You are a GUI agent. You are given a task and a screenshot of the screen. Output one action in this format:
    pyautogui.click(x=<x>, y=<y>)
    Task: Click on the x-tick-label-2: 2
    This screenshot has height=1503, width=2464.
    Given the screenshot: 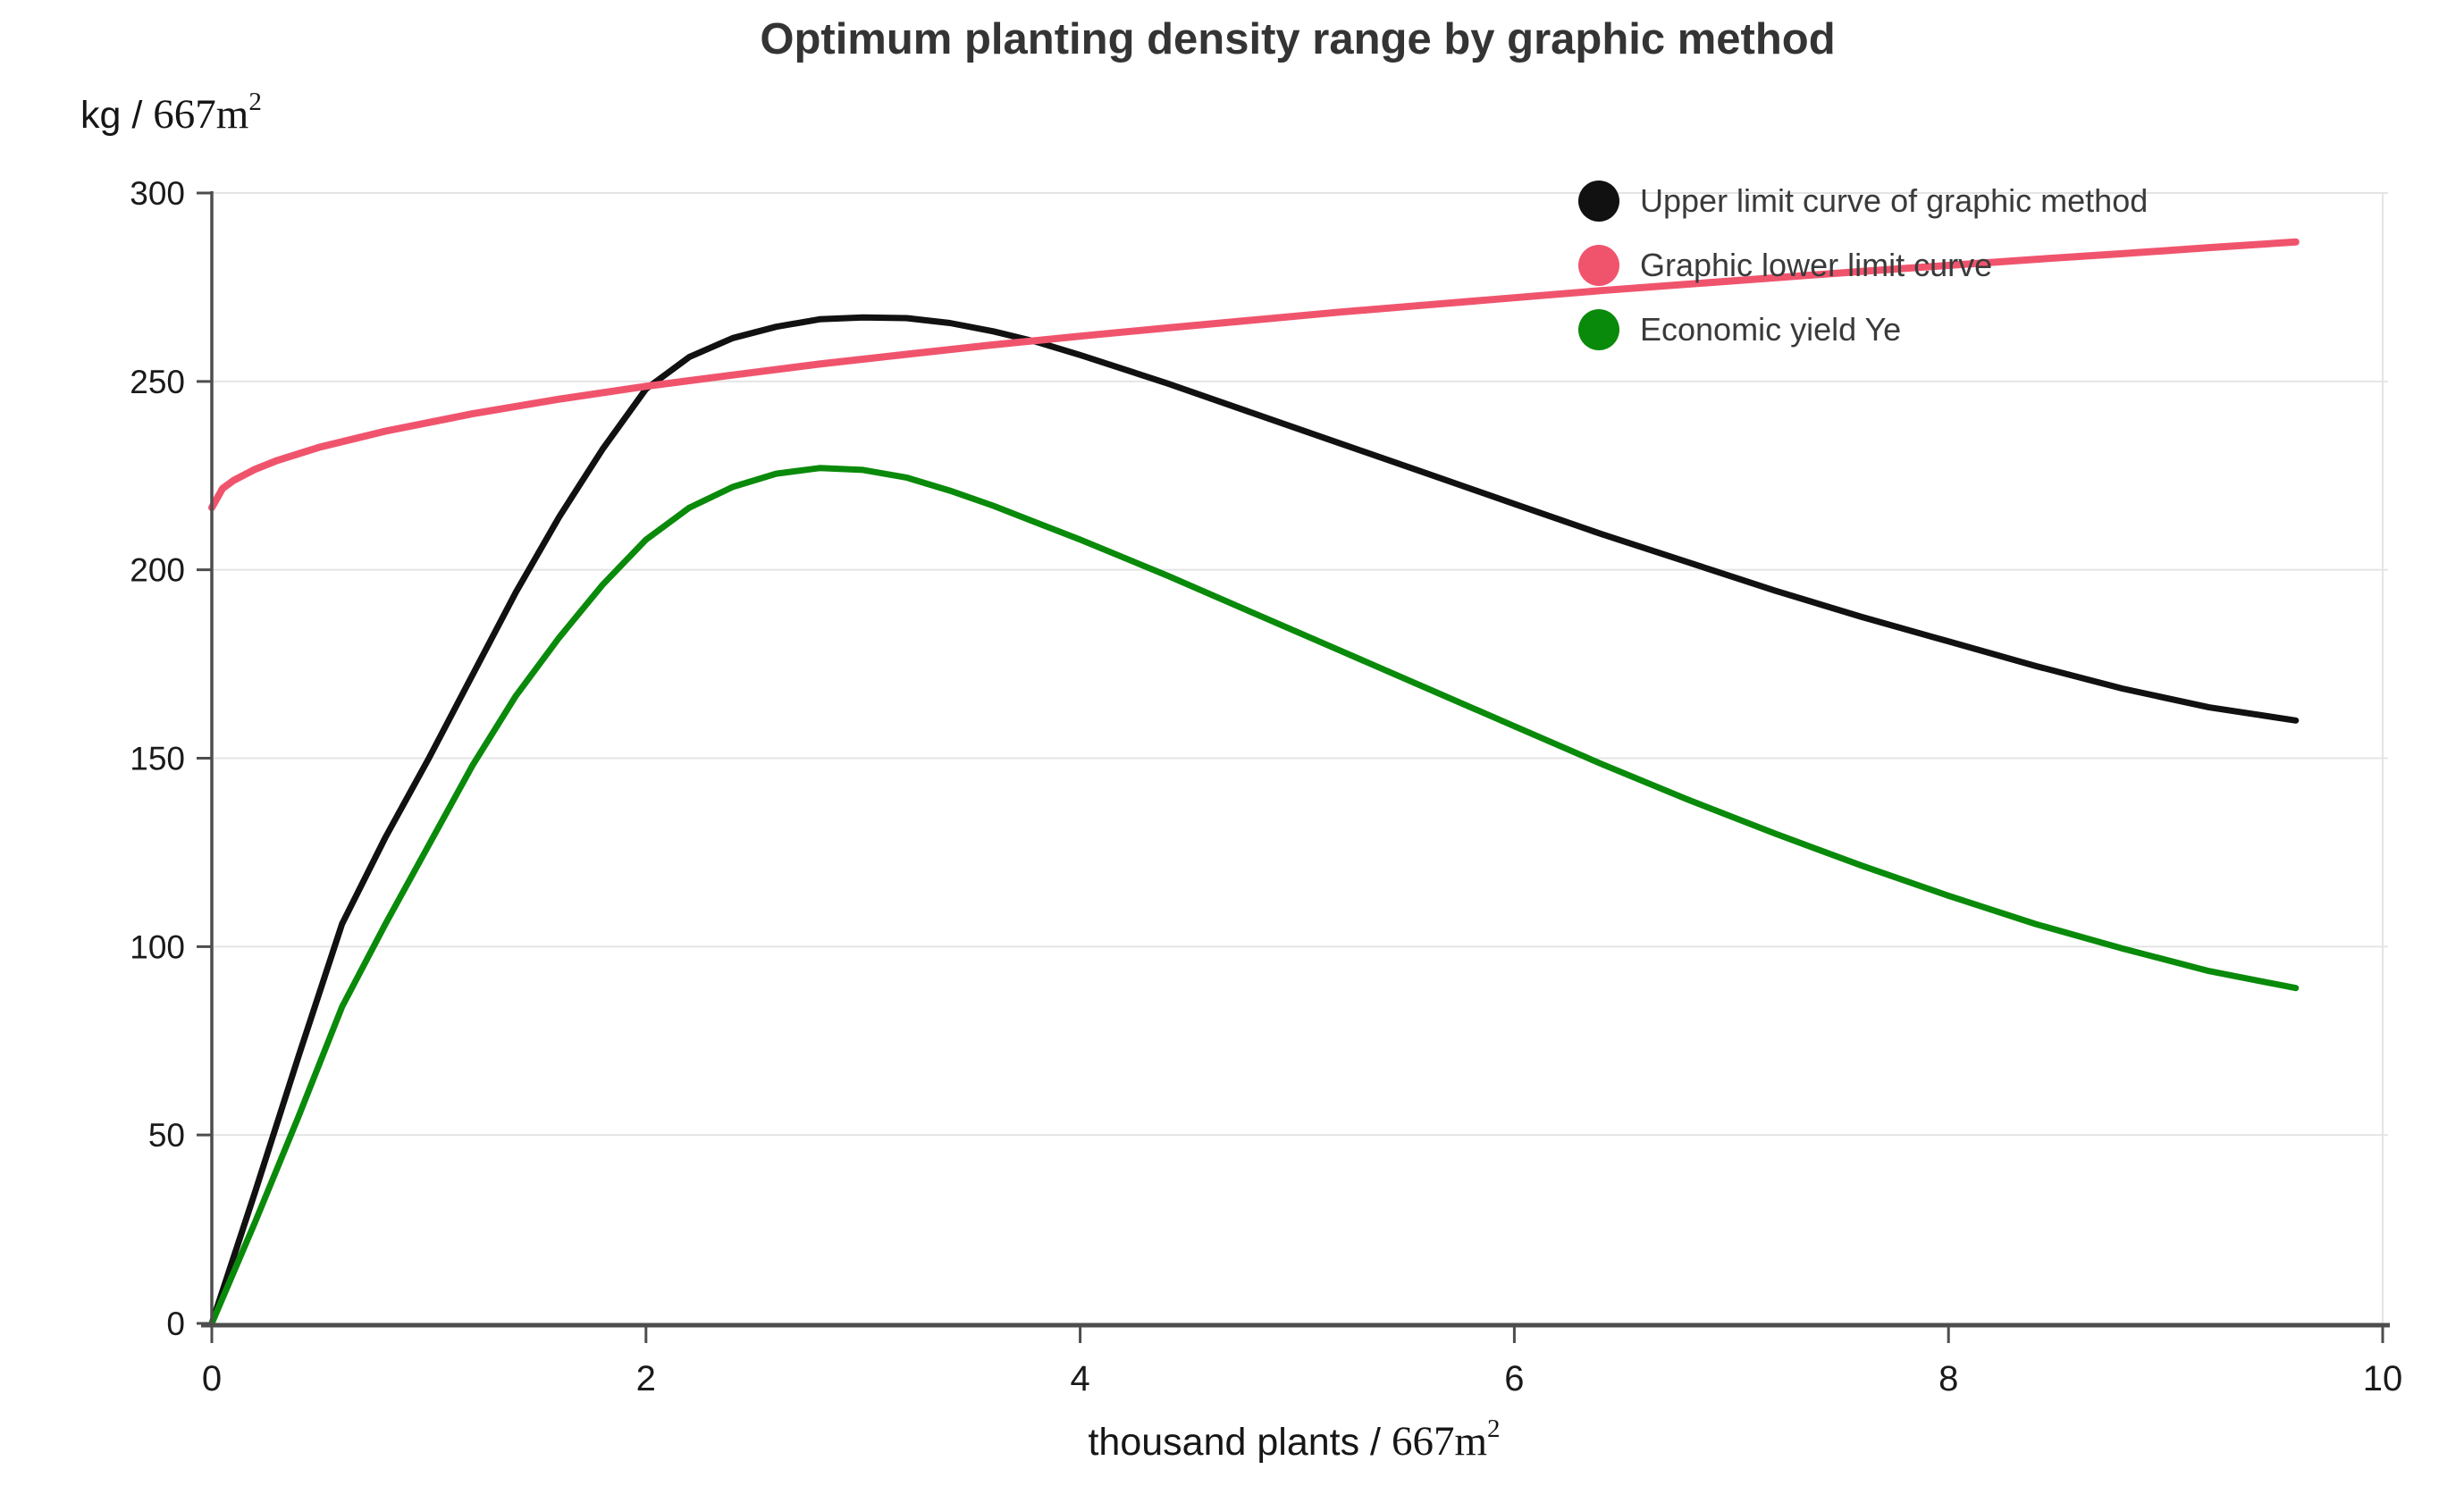 What is the action you would take?
    pyautogui.click(x=646, y=1379)
    